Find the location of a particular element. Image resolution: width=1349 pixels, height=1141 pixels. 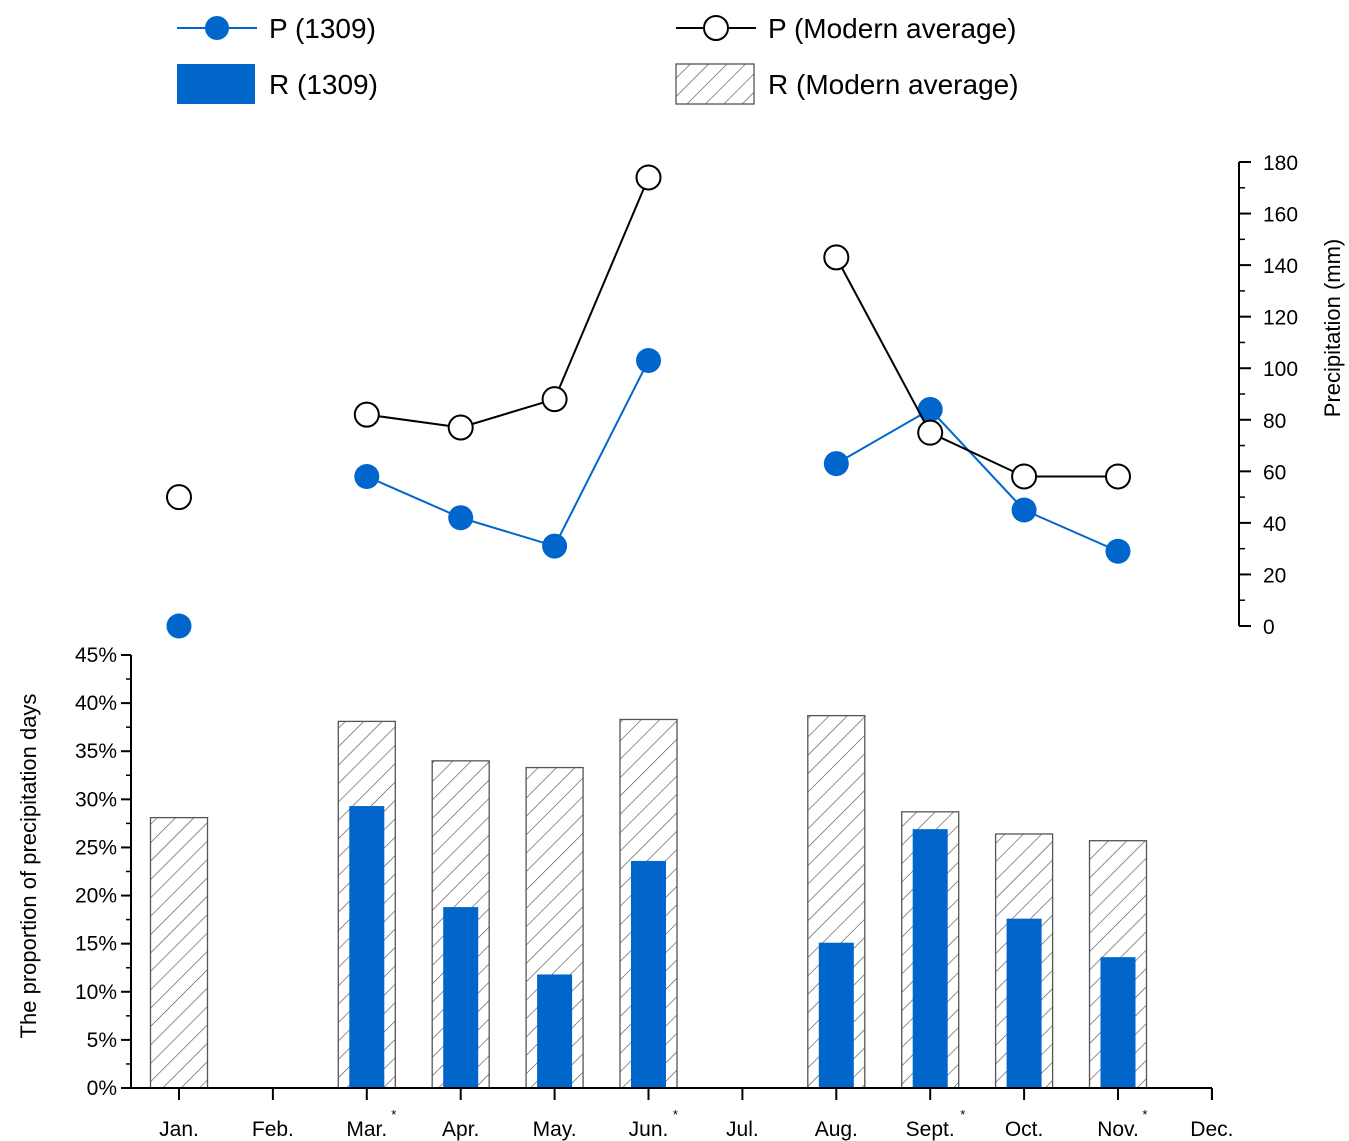

legend-r1309-swatch is located at coordinates (216, 84).